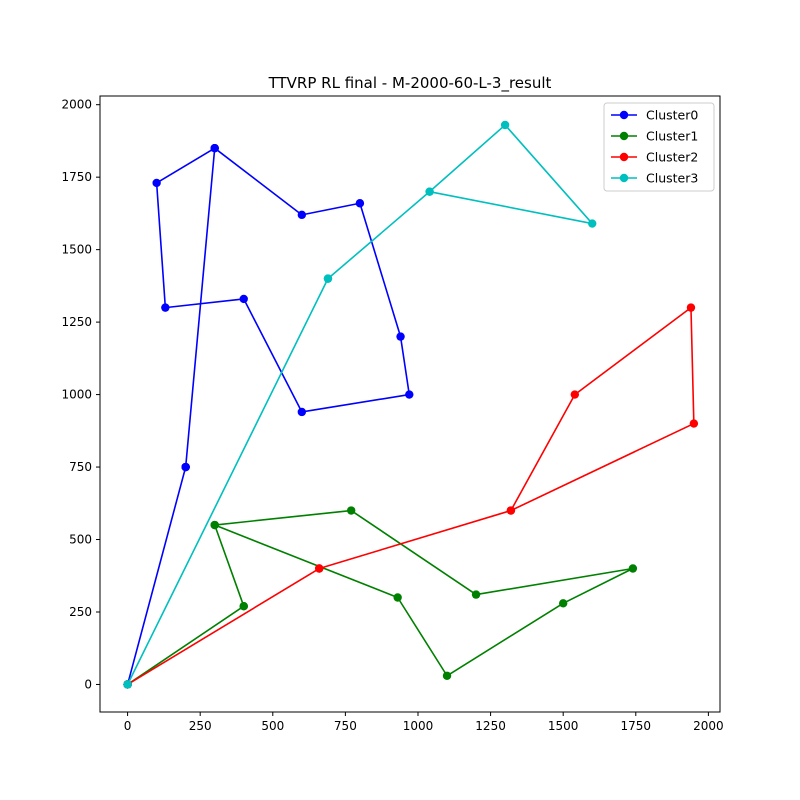 Image resolution: width=800 pixels, height=800 pixels. Describe the element at coordinates (272, 726) in the screenshot. I see `x-tick-label: 500` at that location.